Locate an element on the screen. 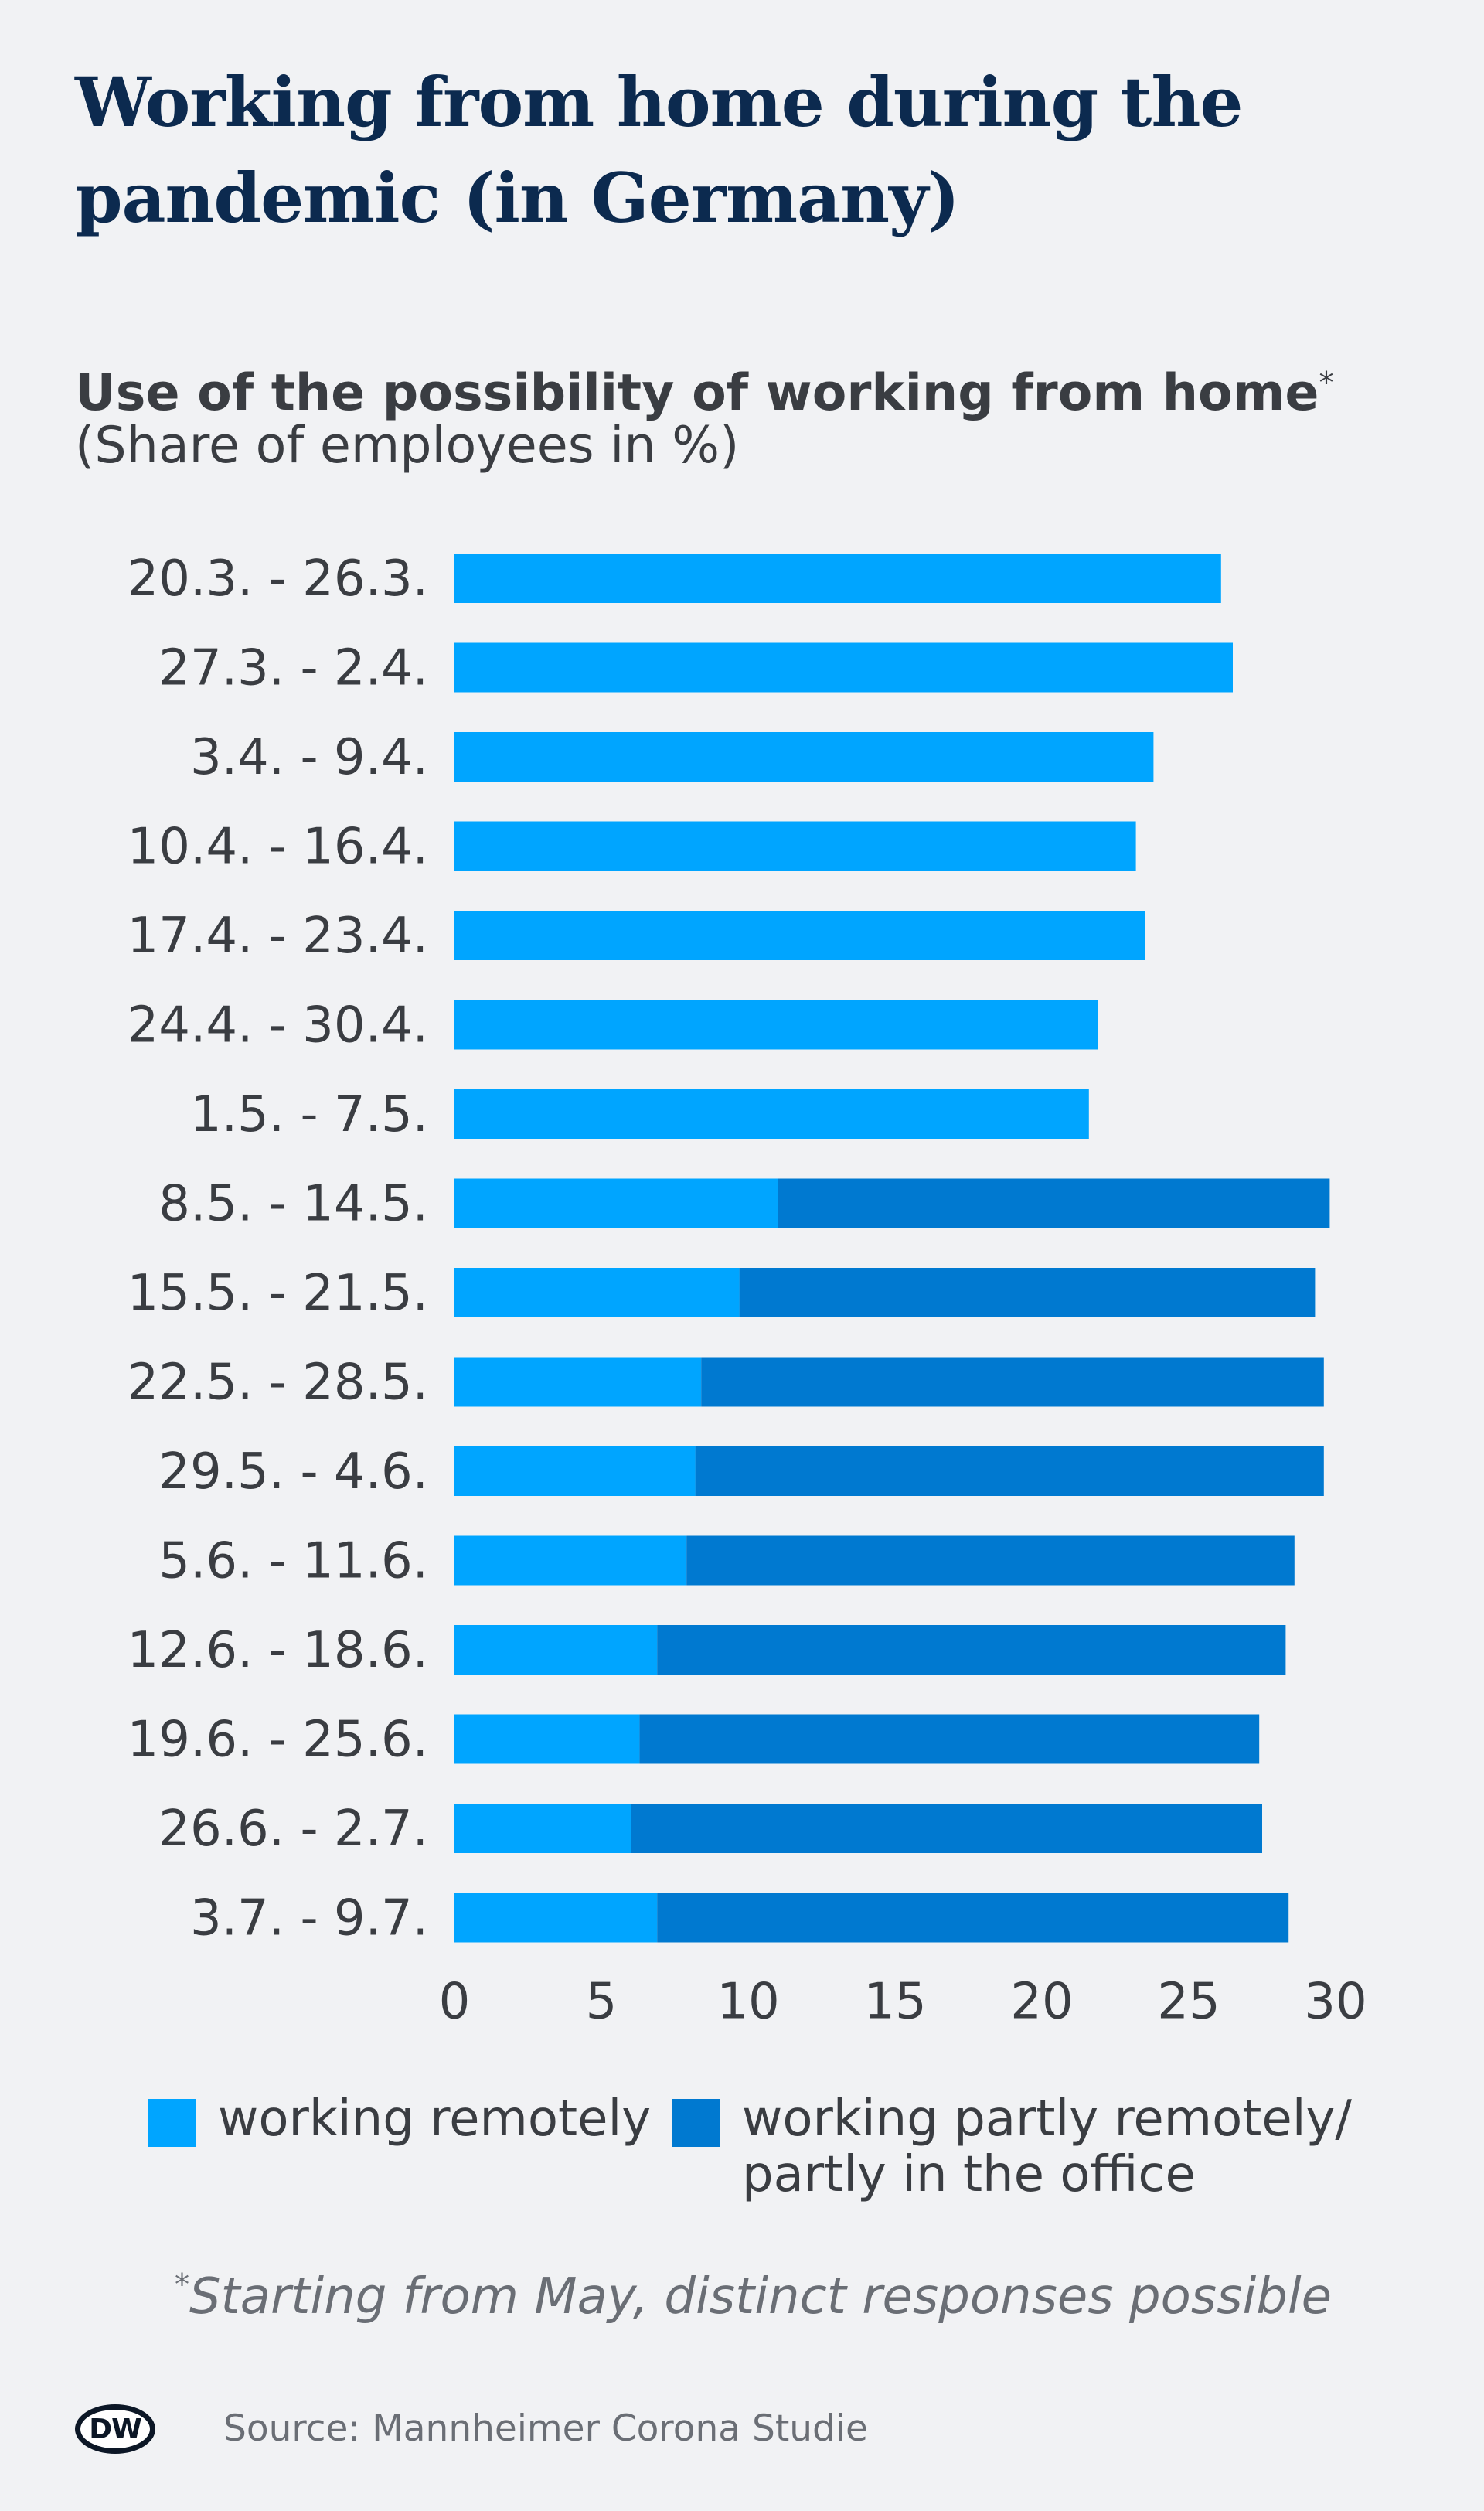 This screenshot has width=1484, height=2511. category-label: 26.6. - 2.7. is located at coordinates (293, 1830).